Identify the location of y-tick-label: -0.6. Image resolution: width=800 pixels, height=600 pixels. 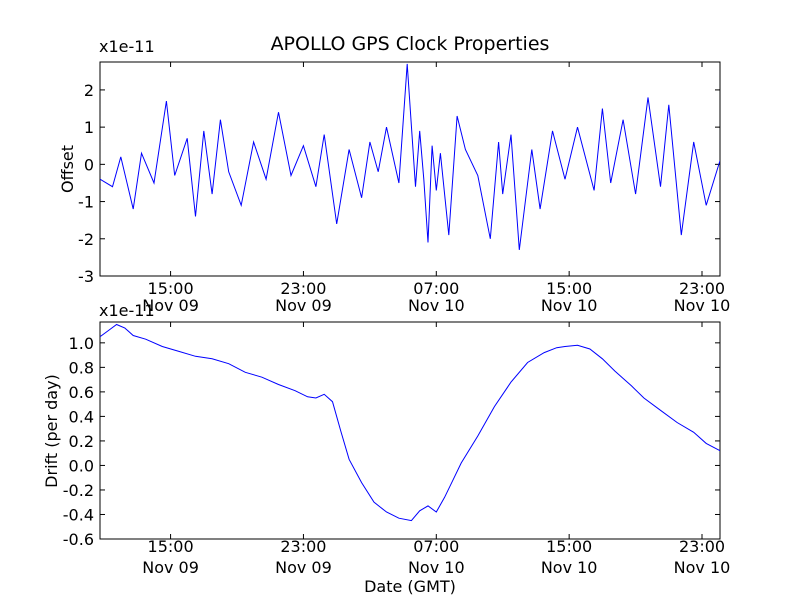
(78, 539).